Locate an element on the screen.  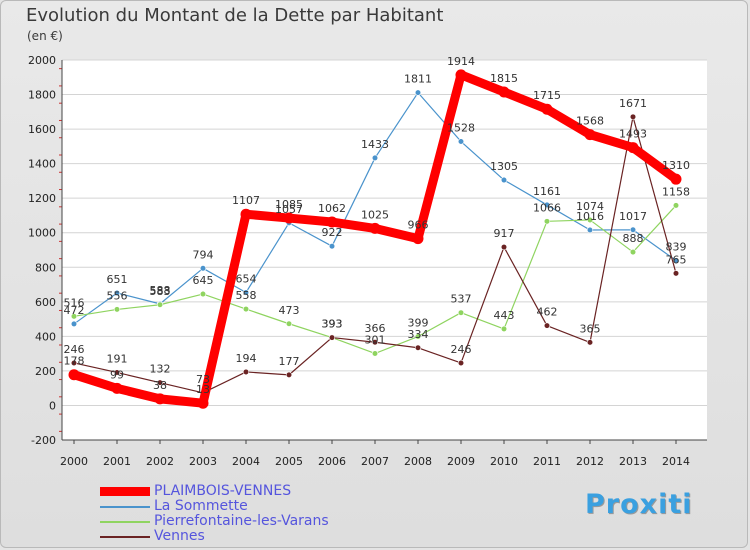
data-label-vennes: 73 is located at coordinates (203, 379).